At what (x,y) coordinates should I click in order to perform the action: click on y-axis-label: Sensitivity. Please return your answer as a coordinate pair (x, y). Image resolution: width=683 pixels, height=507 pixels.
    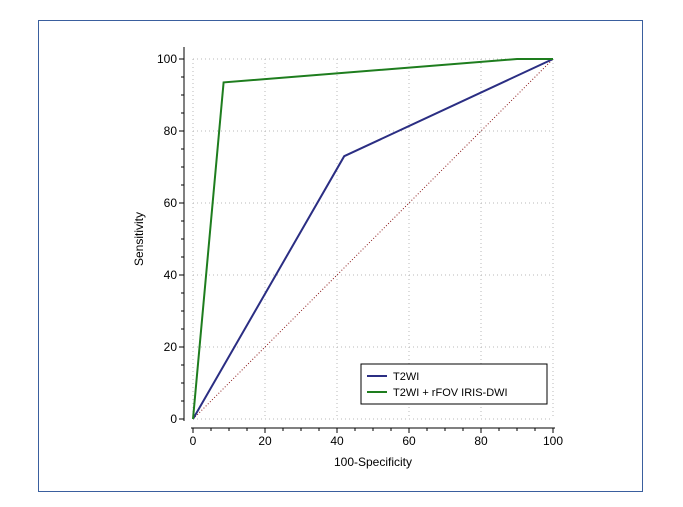
    Looking at the image, I should click on (139, 239).